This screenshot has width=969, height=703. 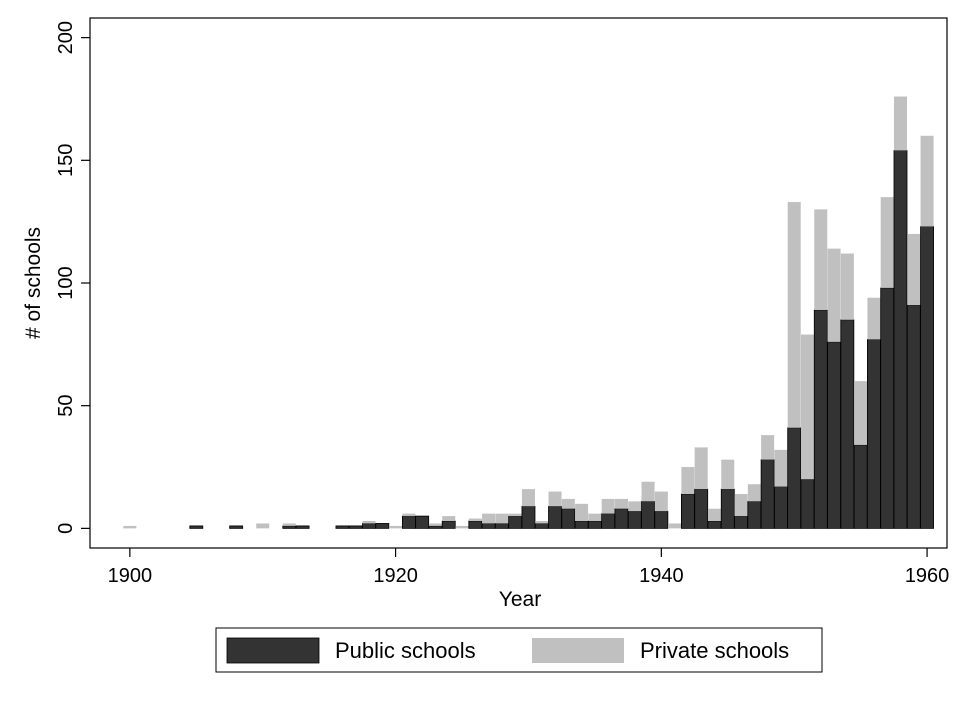 I want to click on bar-public-1939, so click(x=648, y=514).